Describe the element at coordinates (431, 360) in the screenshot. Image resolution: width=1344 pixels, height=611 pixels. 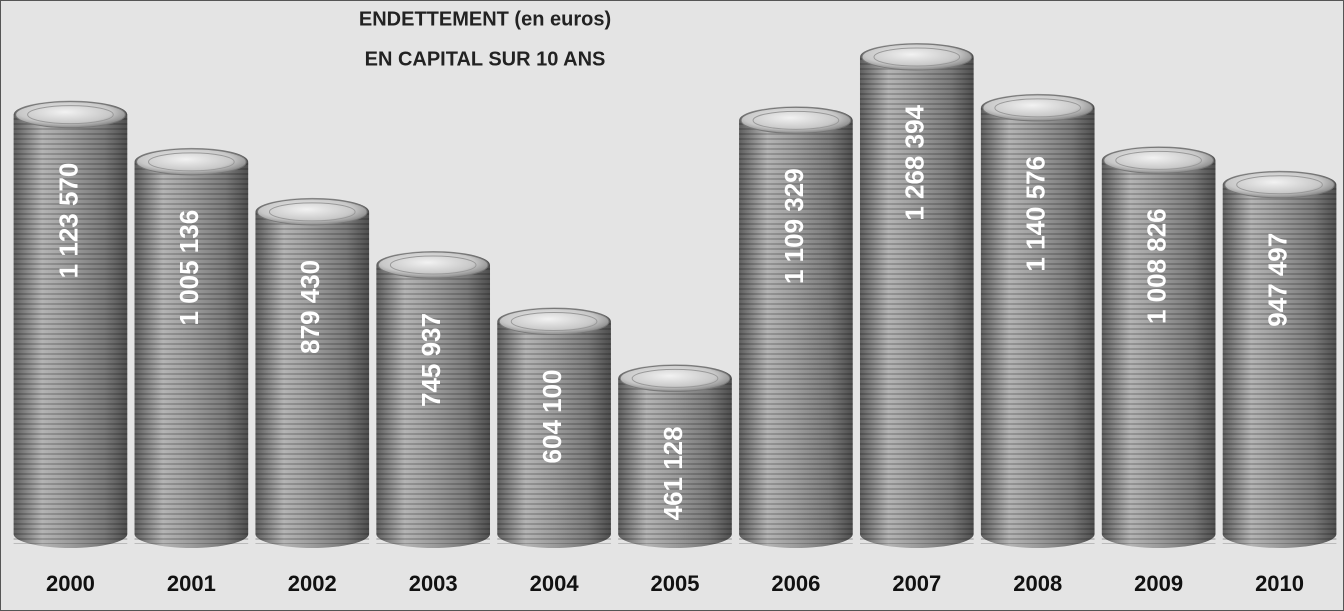
I see `value-label: 745 937` at that location.